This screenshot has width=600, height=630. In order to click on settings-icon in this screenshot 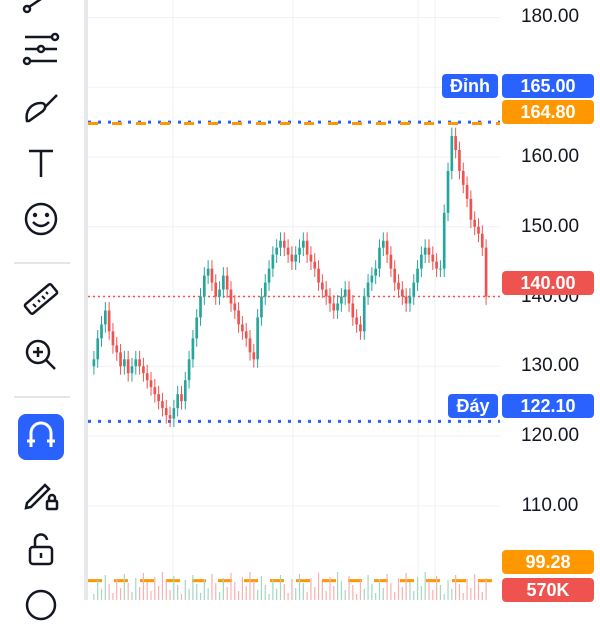, I will do `click(41, 607)`.